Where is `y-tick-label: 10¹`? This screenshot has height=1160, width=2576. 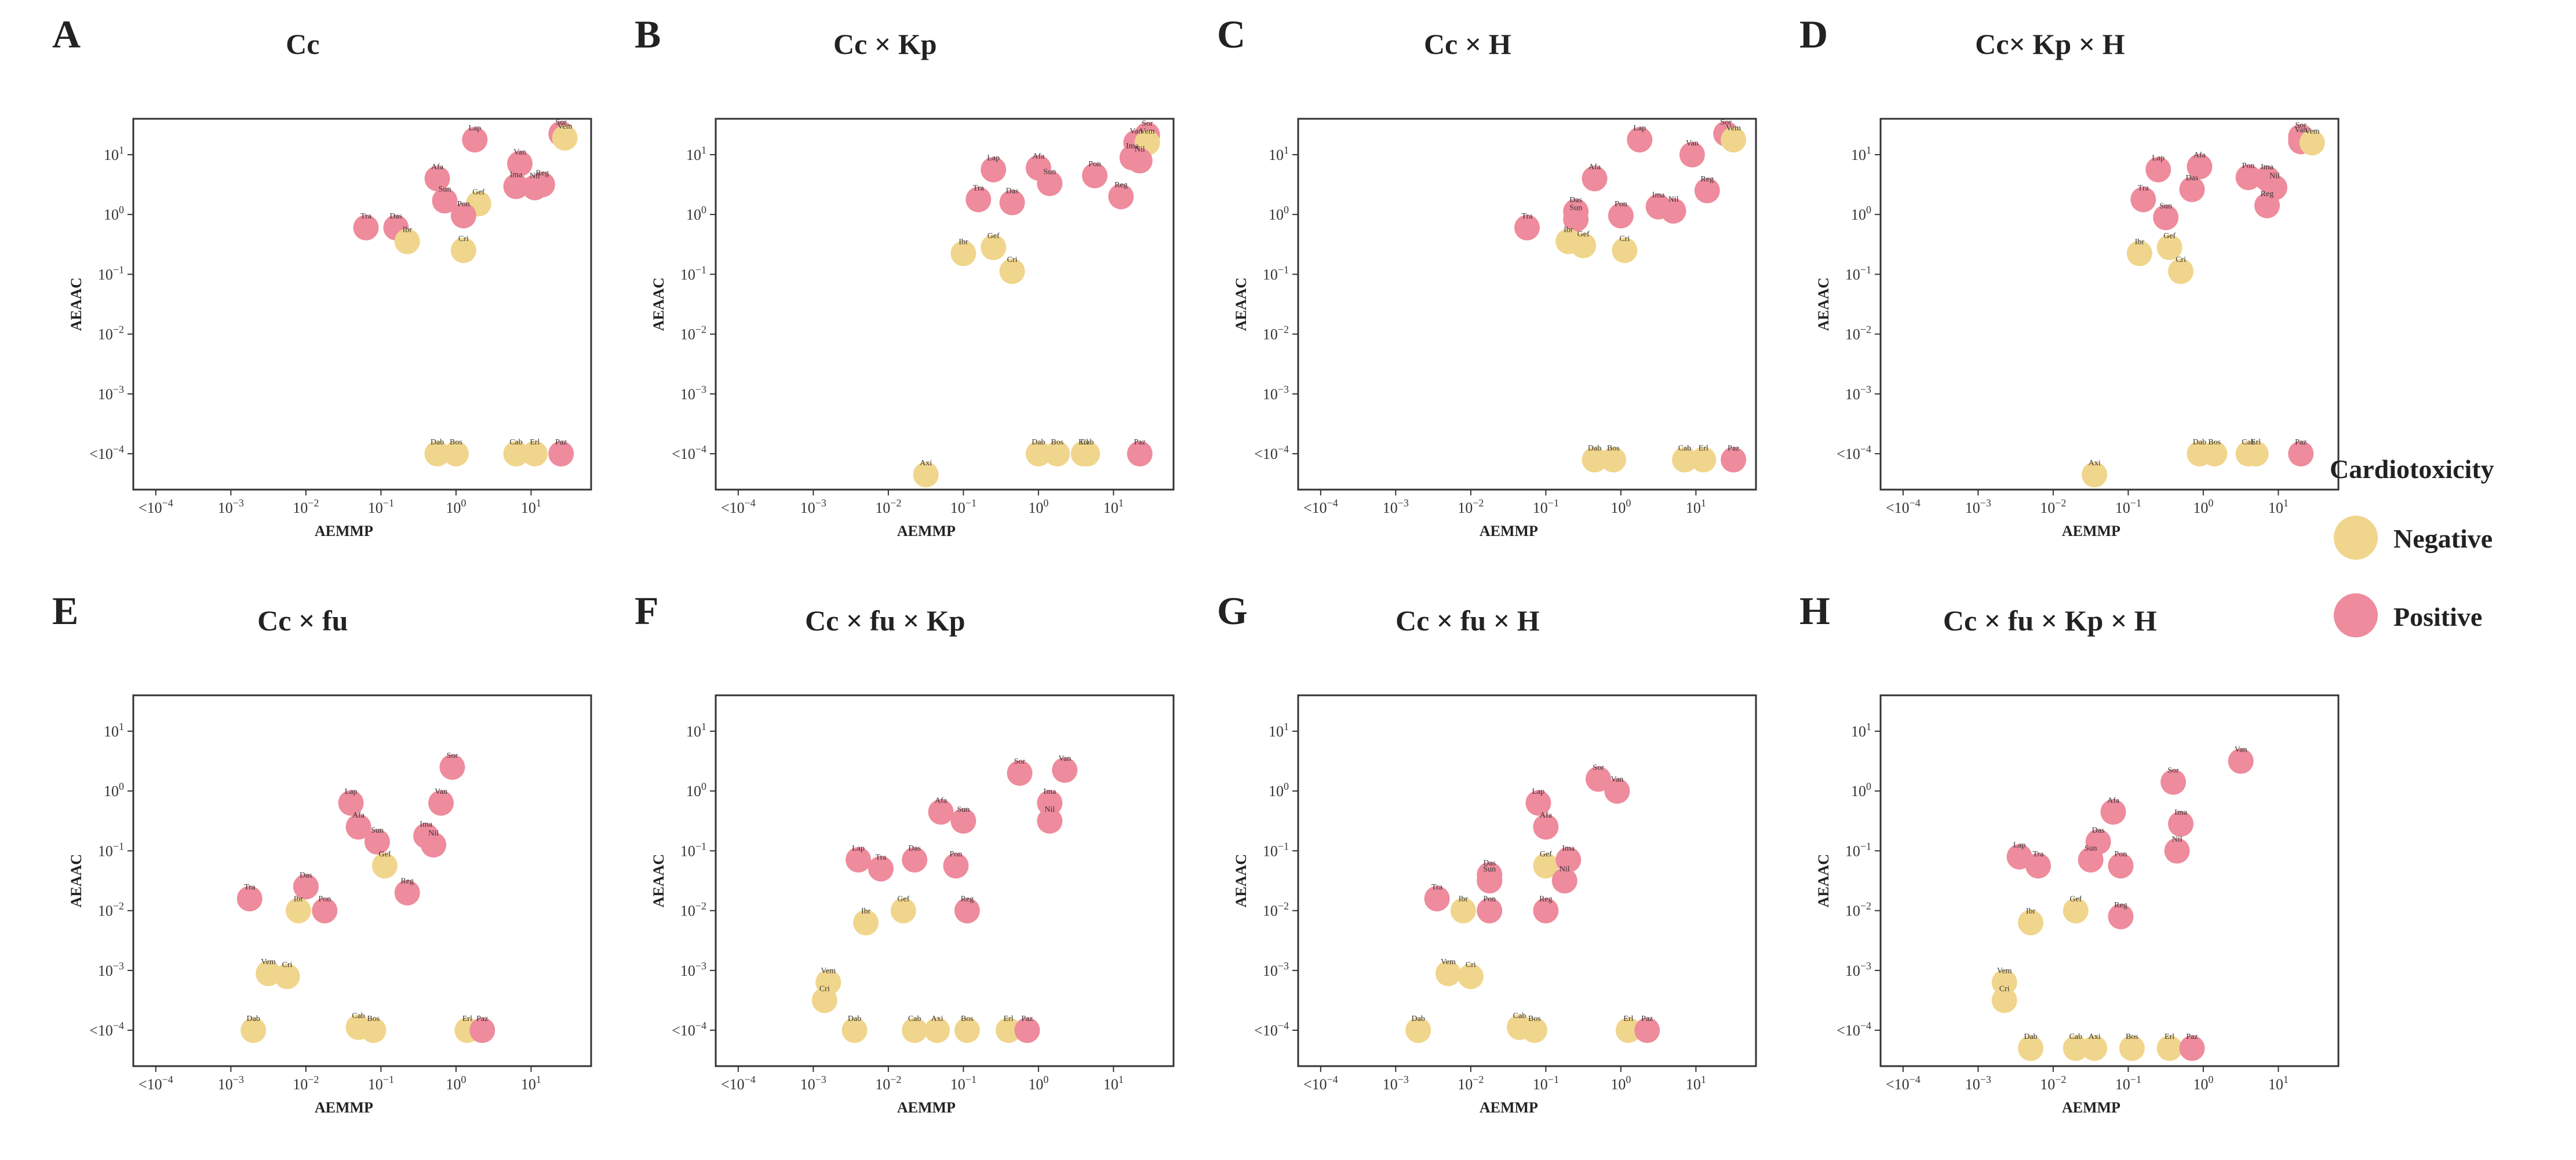 y-tick-label: 10¹ is located at coordinates (696, 153).